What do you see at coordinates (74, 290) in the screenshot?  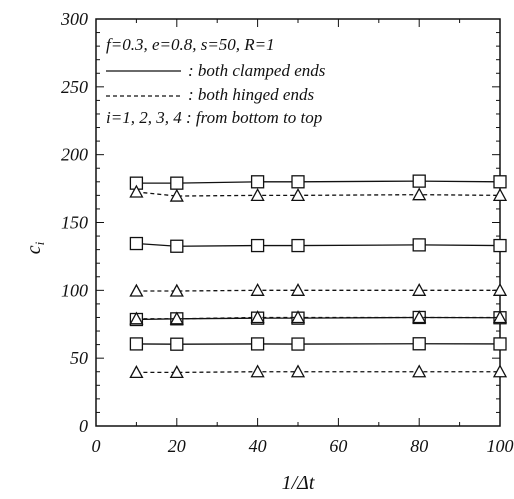 I see `y-tick-label: 100` at bounding box center [74, 290].